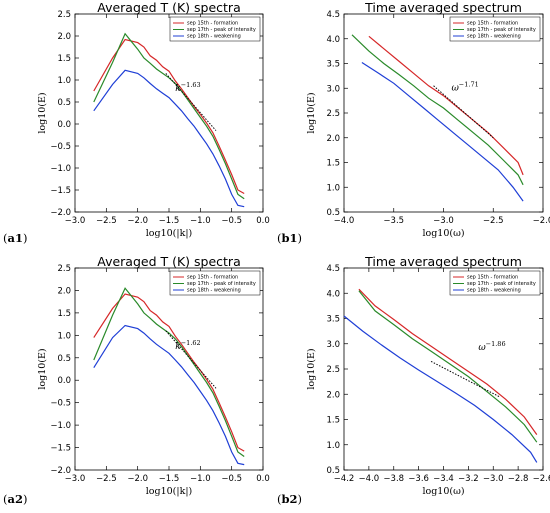 The width and height of the screenshot is (550, 513). Describe the element at coordinates (443, 491) in the screenshot. I see `x-axis-label: log10(ω)` at that location.